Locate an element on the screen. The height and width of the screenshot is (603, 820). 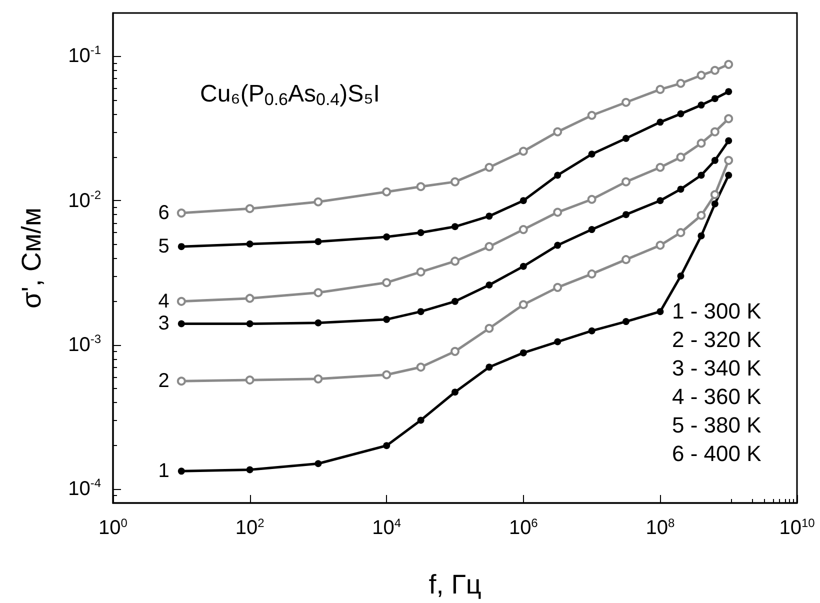
annotation: 2 - 320 K is located at coordinates (717, 339).